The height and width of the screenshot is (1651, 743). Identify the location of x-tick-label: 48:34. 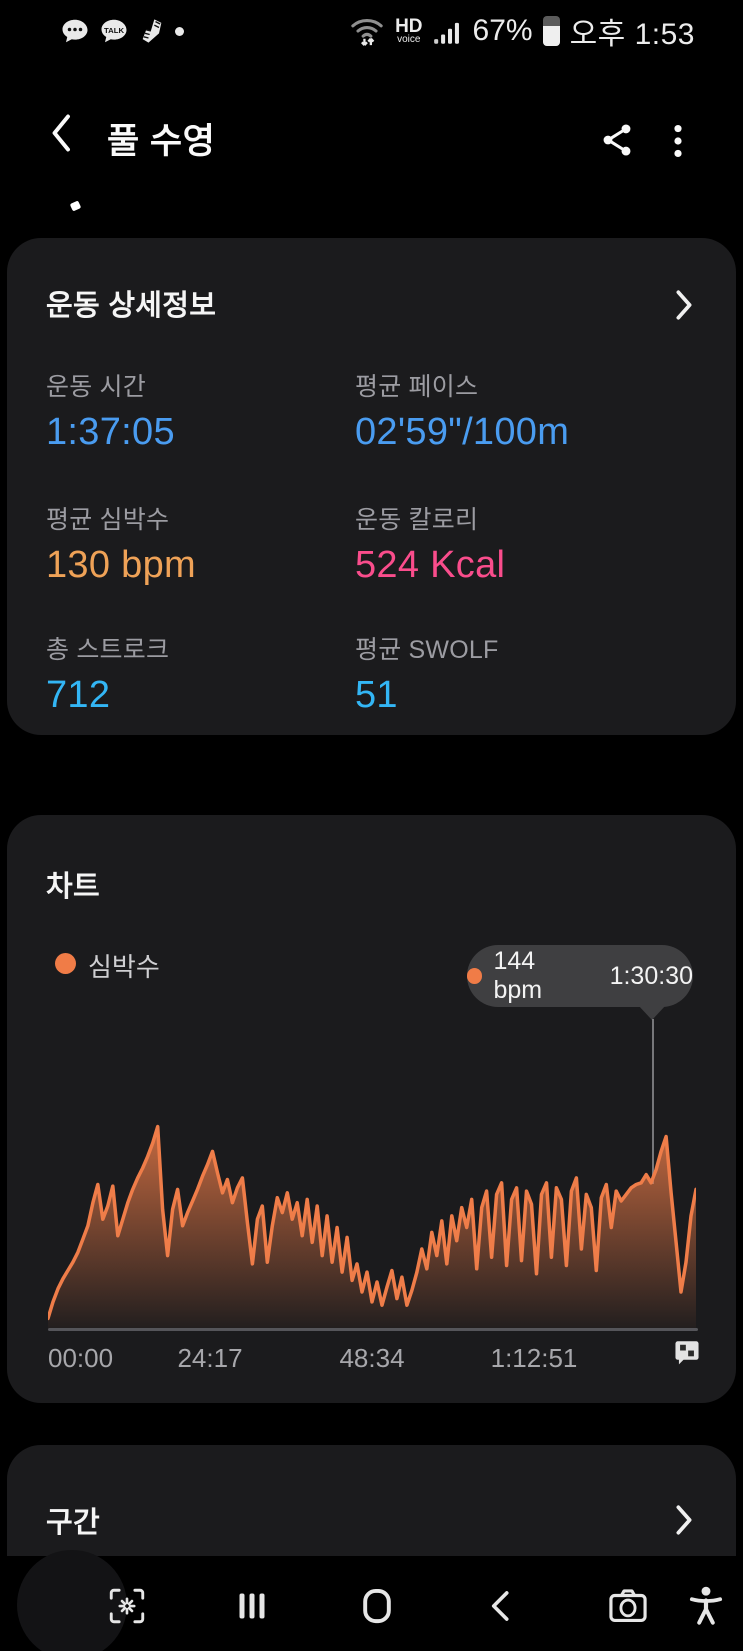
(372, 1358).